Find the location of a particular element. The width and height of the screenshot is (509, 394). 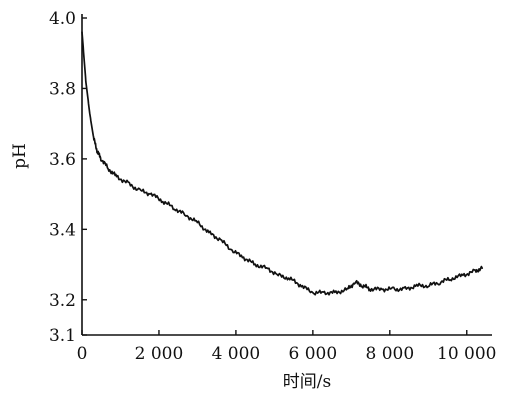

x-tick-label: 0 is located at coordinates (82, 354).